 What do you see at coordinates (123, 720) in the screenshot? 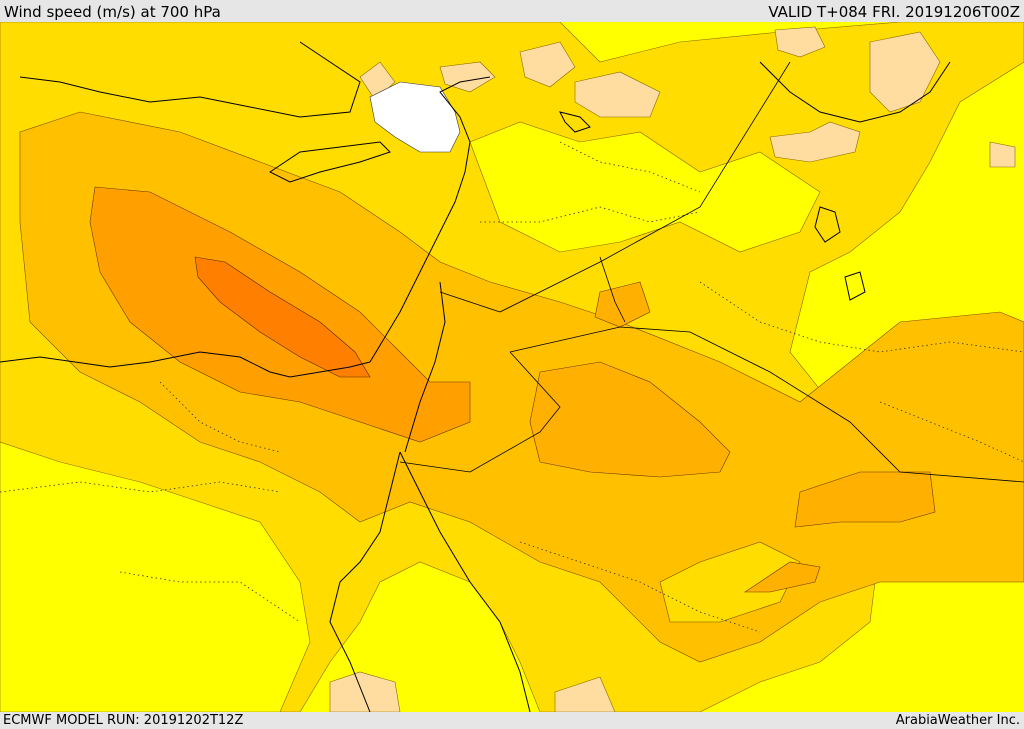
I see `model-run-label: ECMWF MODEL RUN: 20191202T12Z` at bounding box center [123, 720].